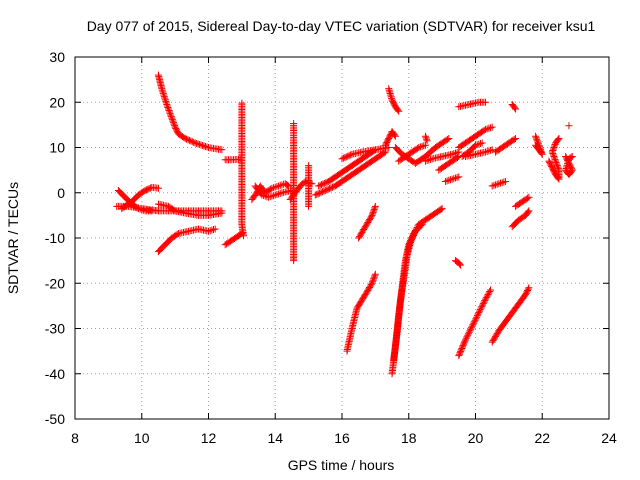 The width and height of the screenshot is (640, 480). What do you see at coordinates (342, 438) in the screenshot?
I see `x-tick-label: 16` at bounding box center [342, 438].